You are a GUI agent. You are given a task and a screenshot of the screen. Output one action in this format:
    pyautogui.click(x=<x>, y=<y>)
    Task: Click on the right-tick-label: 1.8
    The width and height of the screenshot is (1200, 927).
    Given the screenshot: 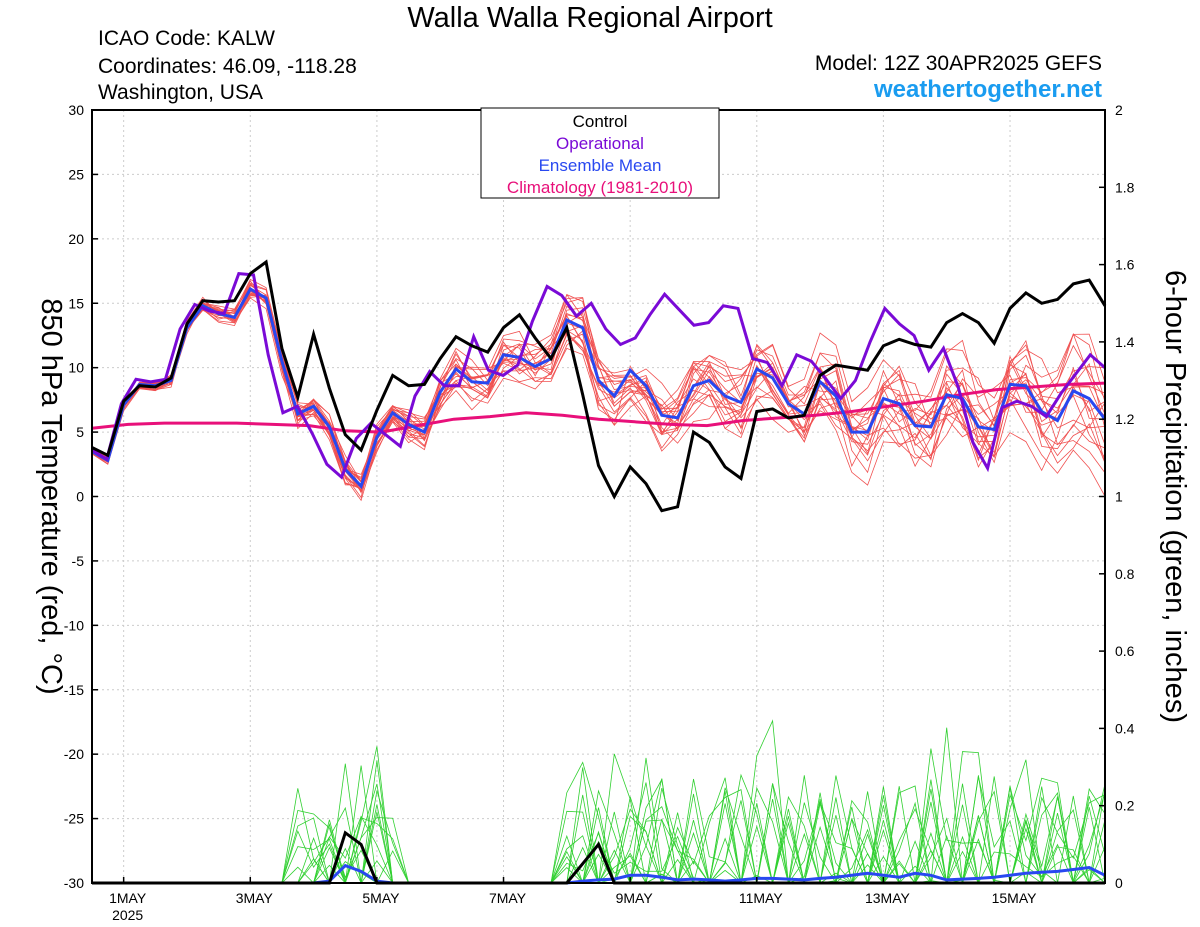 What is the action you would take?
    pyautogui.click(x=1125, y=187)
    